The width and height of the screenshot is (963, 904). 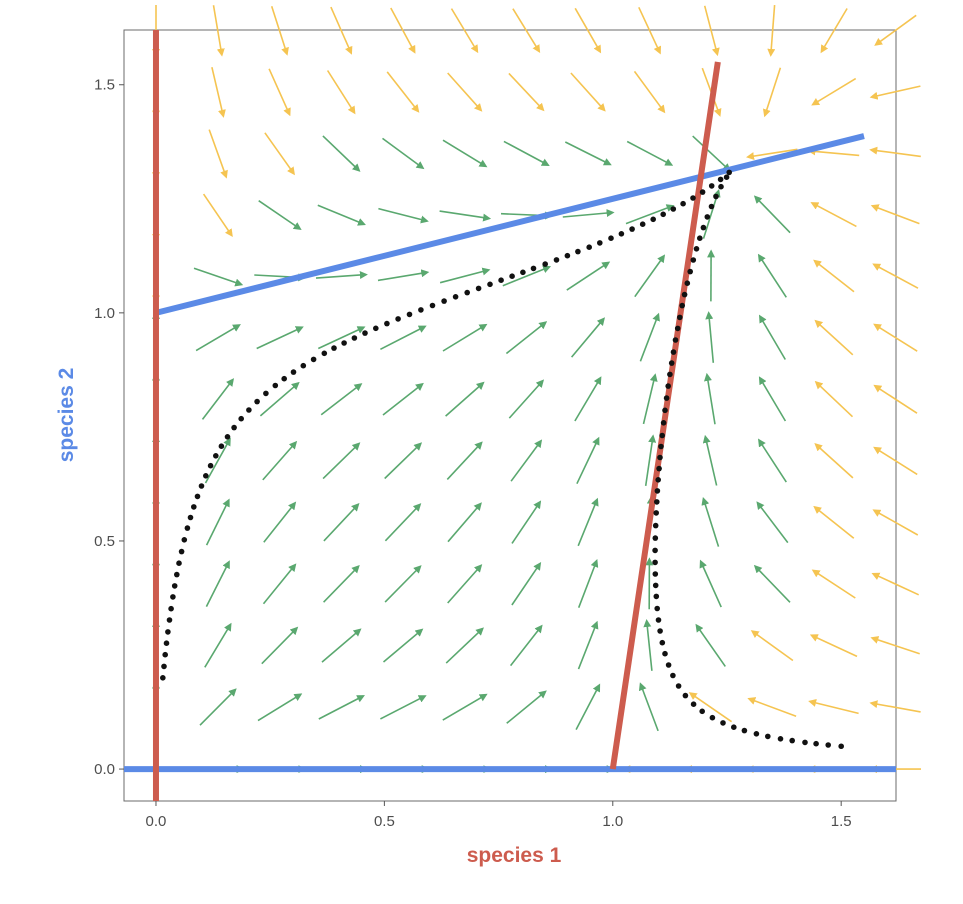 I want to click on x-axis-title: species 1, so click(x=514, y=855).